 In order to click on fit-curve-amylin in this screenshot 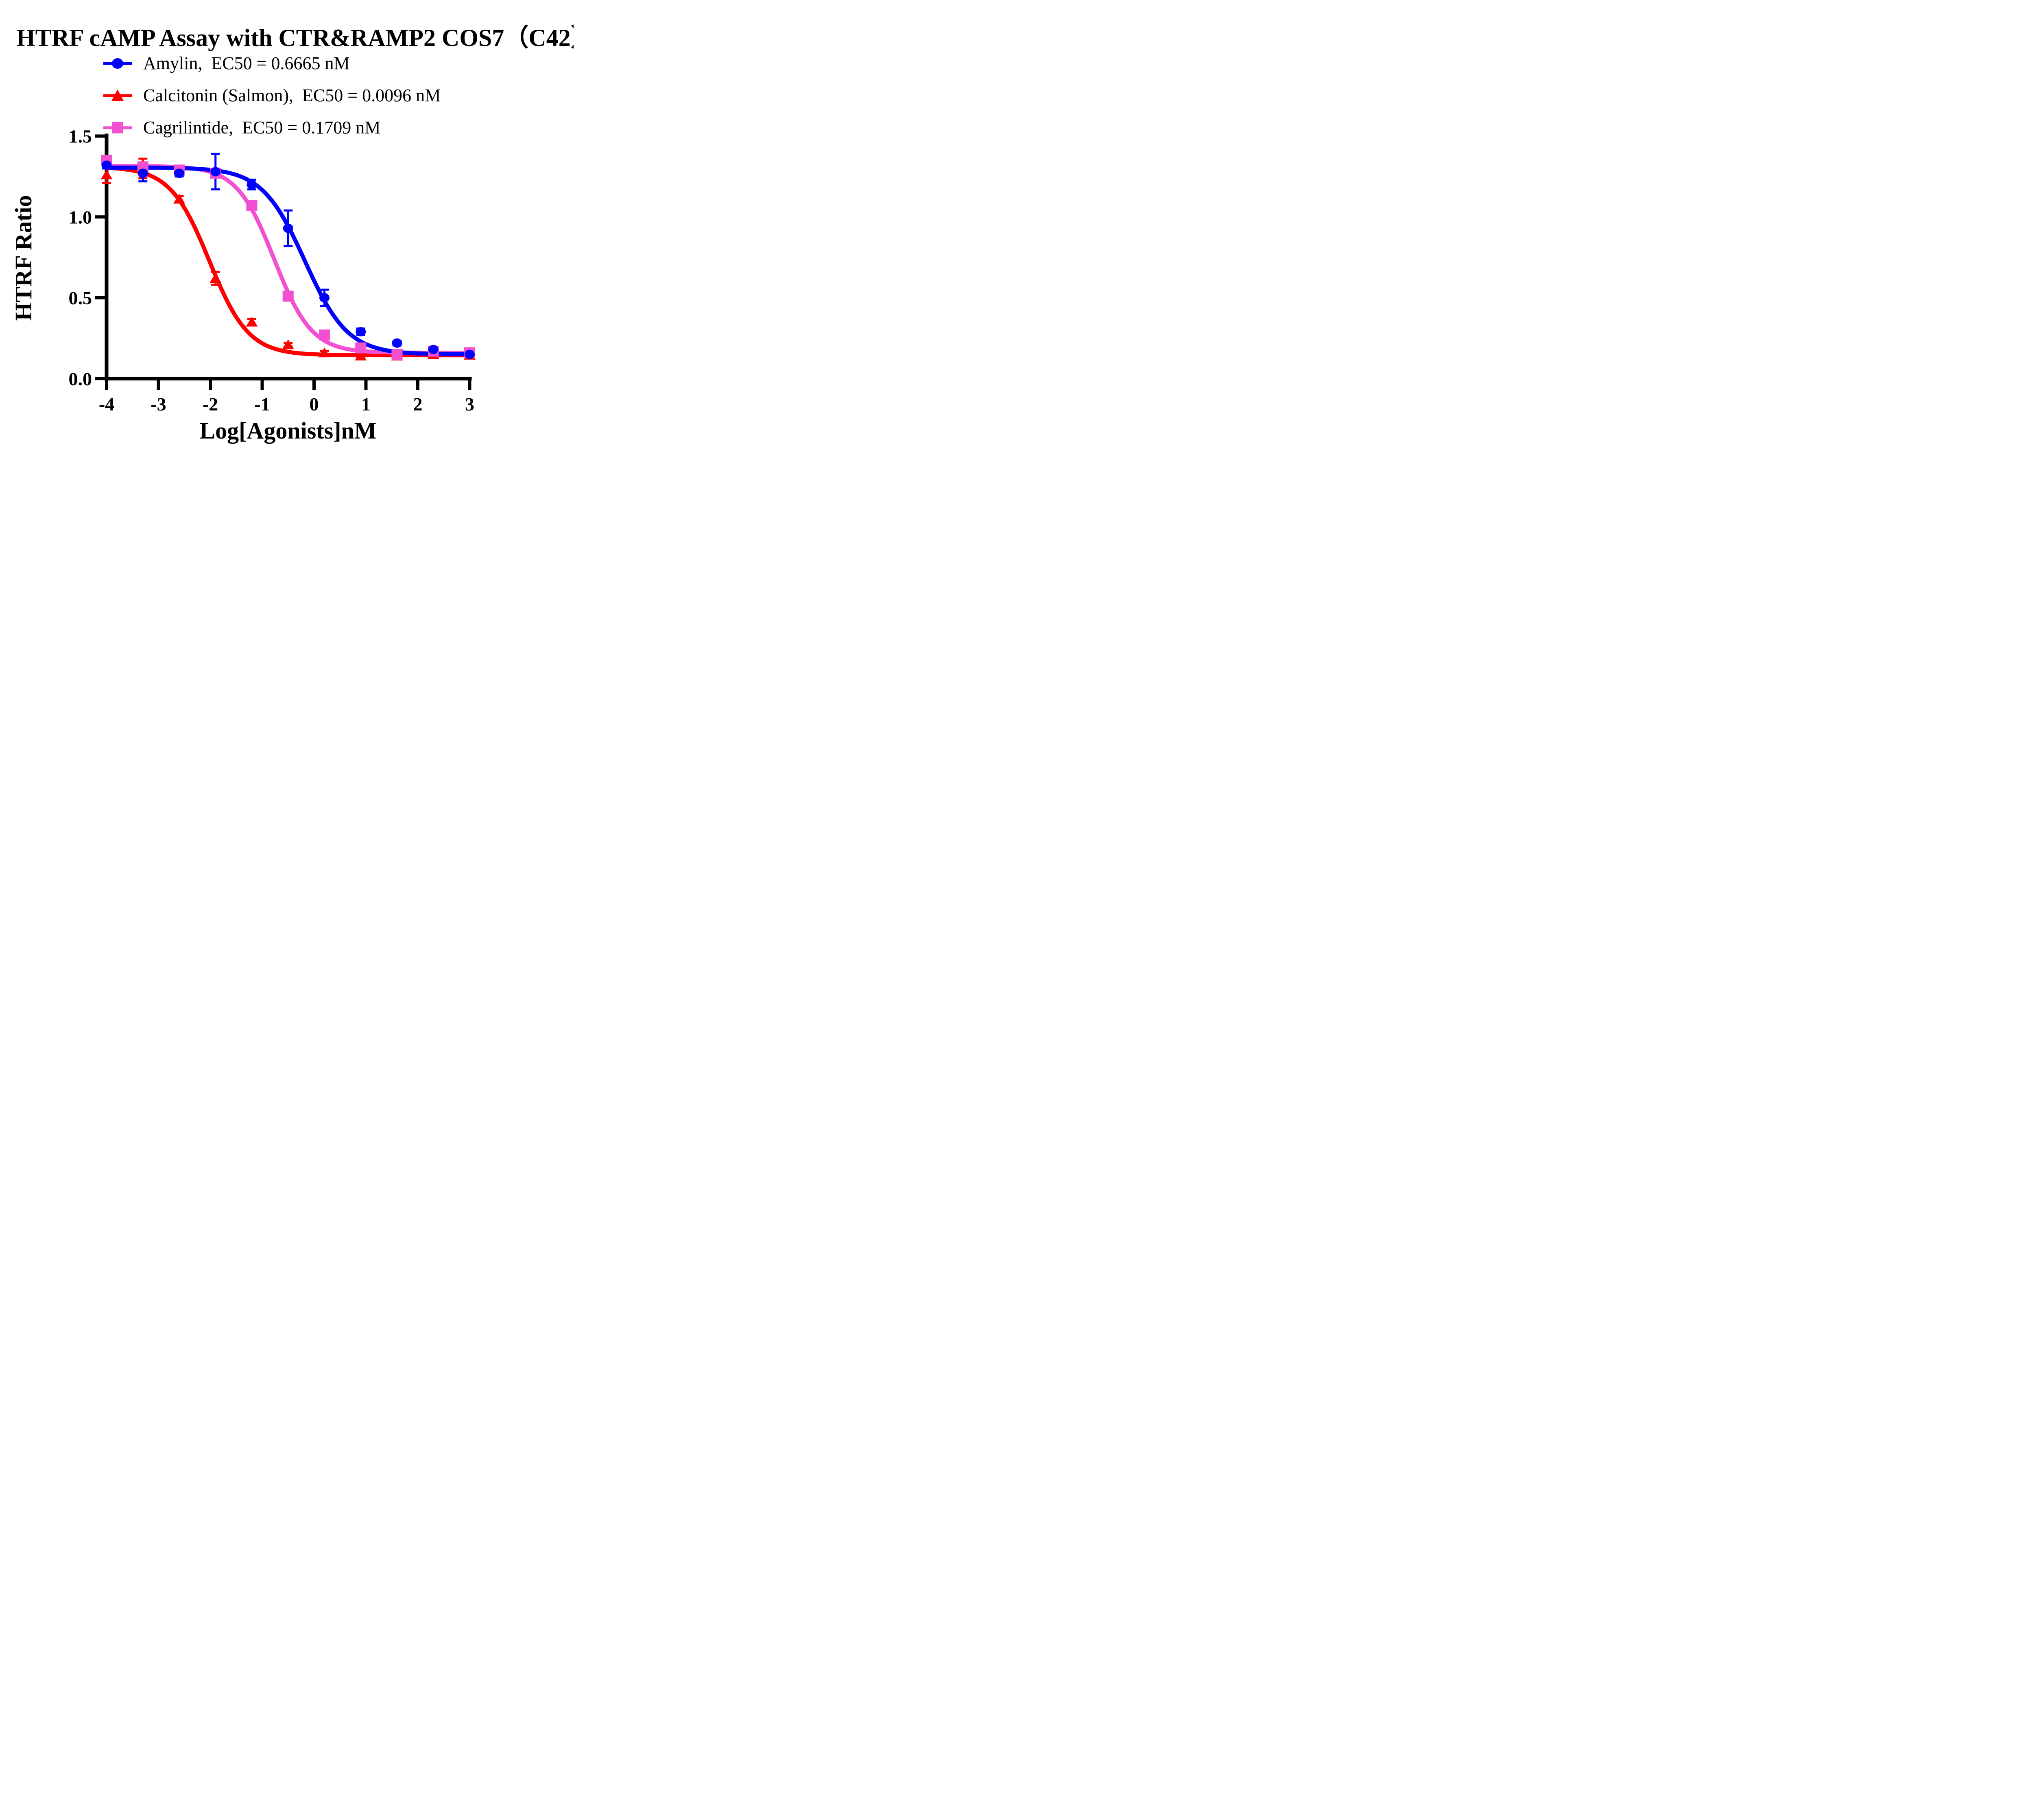, I will do `click(288, 261)`.